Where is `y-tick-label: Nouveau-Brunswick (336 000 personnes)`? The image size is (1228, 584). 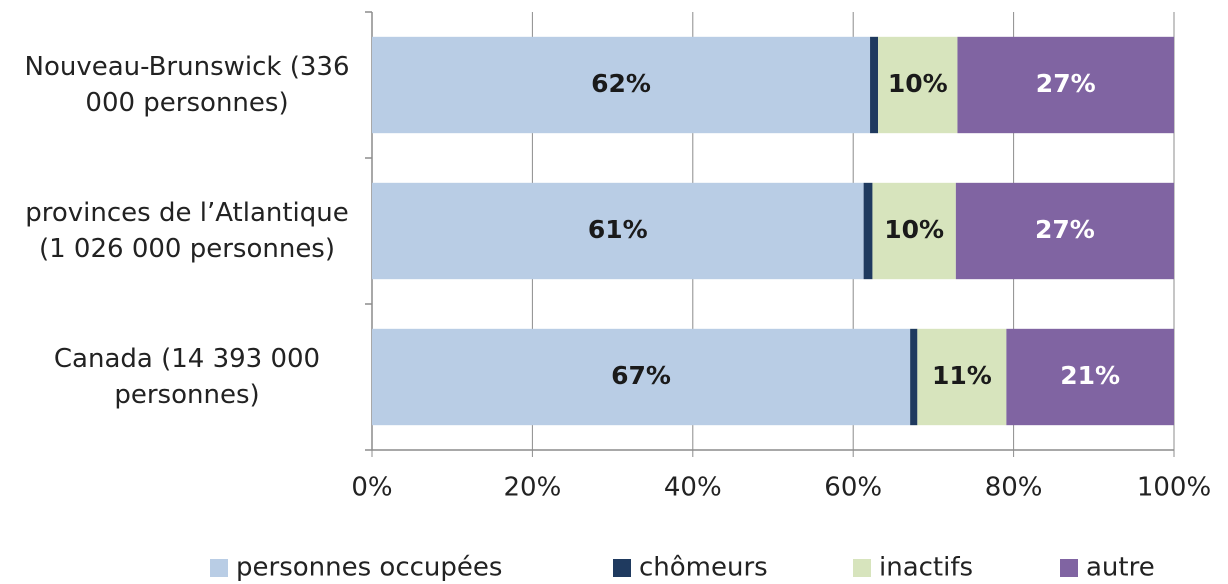
y-tick-label: Nouveau-Brunswick (336 000 personnes) is located at coordinates (187, 85).